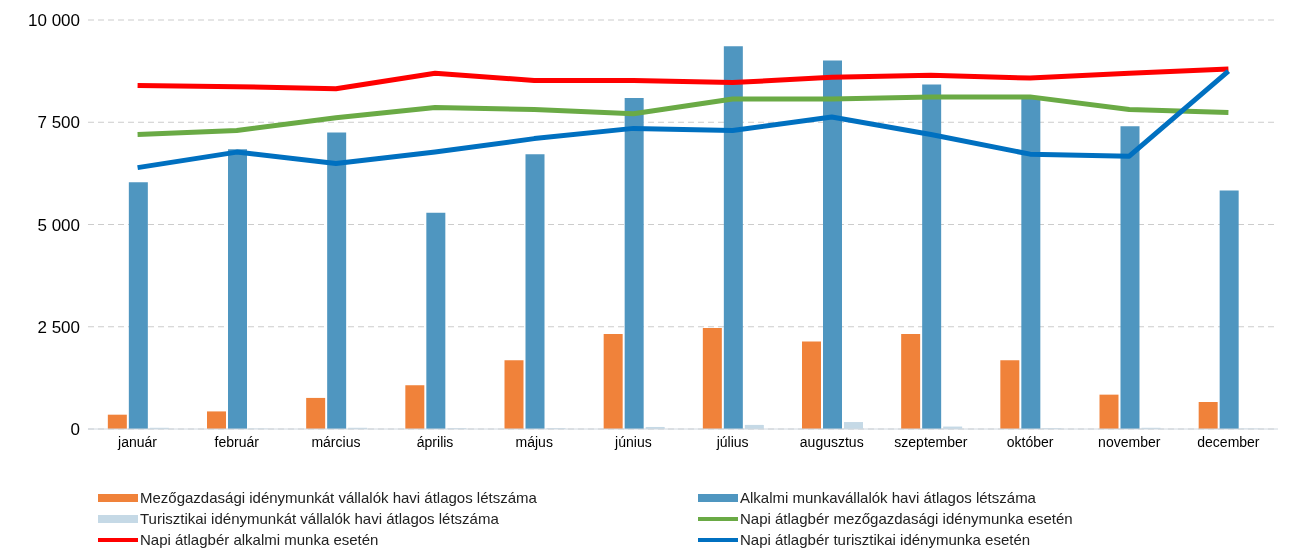 This screenshot has width=1296, height=556. What do you see at coordinates (534, 441) in the screenshot?
I see `x-tick-label: május` at bounding box center [534, 441].